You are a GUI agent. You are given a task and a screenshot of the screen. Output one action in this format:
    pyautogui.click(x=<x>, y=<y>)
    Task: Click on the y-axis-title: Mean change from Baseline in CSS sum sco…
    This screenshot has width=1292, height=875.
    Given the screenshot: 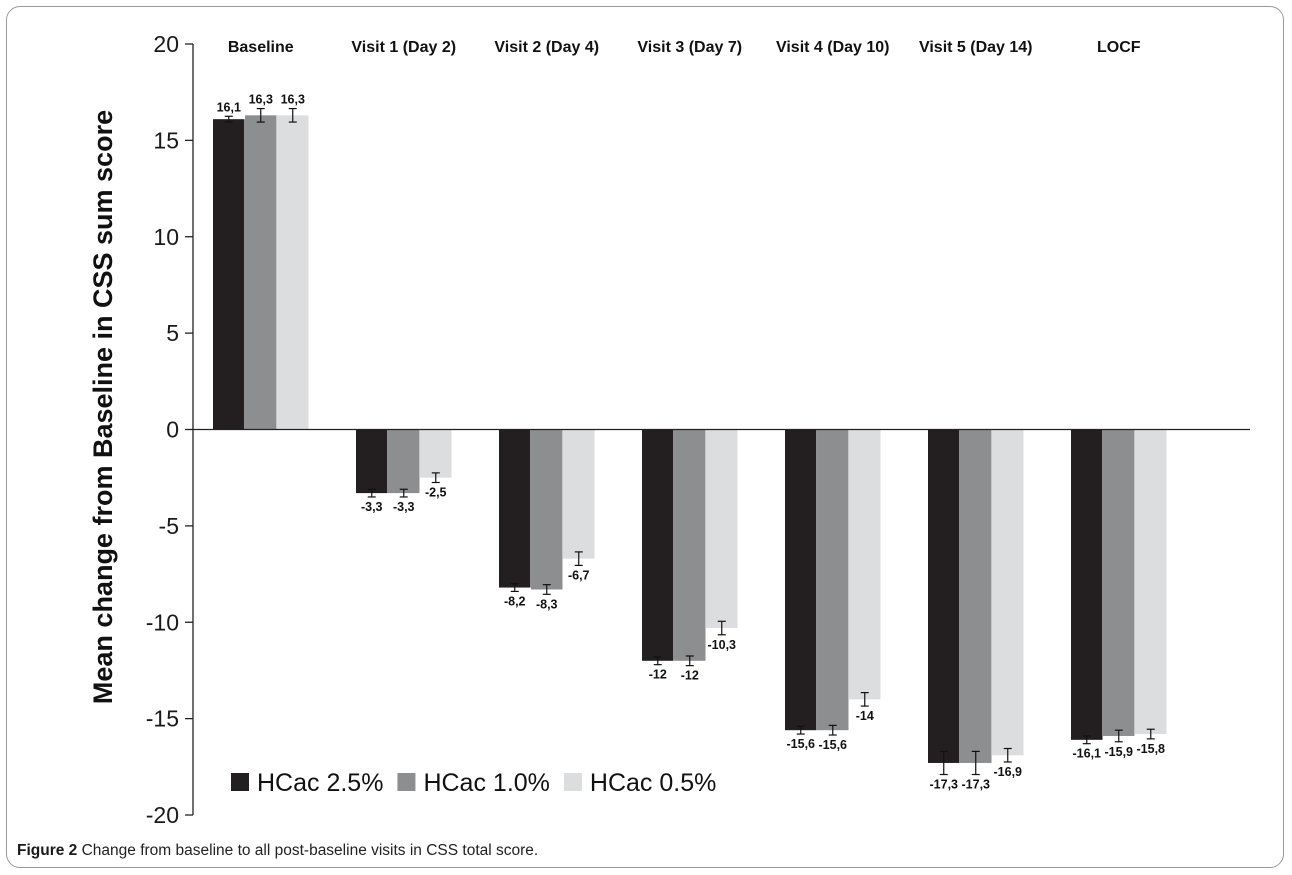 What is the action you would take?
    pyautogui.click(x=103, y=407)
    